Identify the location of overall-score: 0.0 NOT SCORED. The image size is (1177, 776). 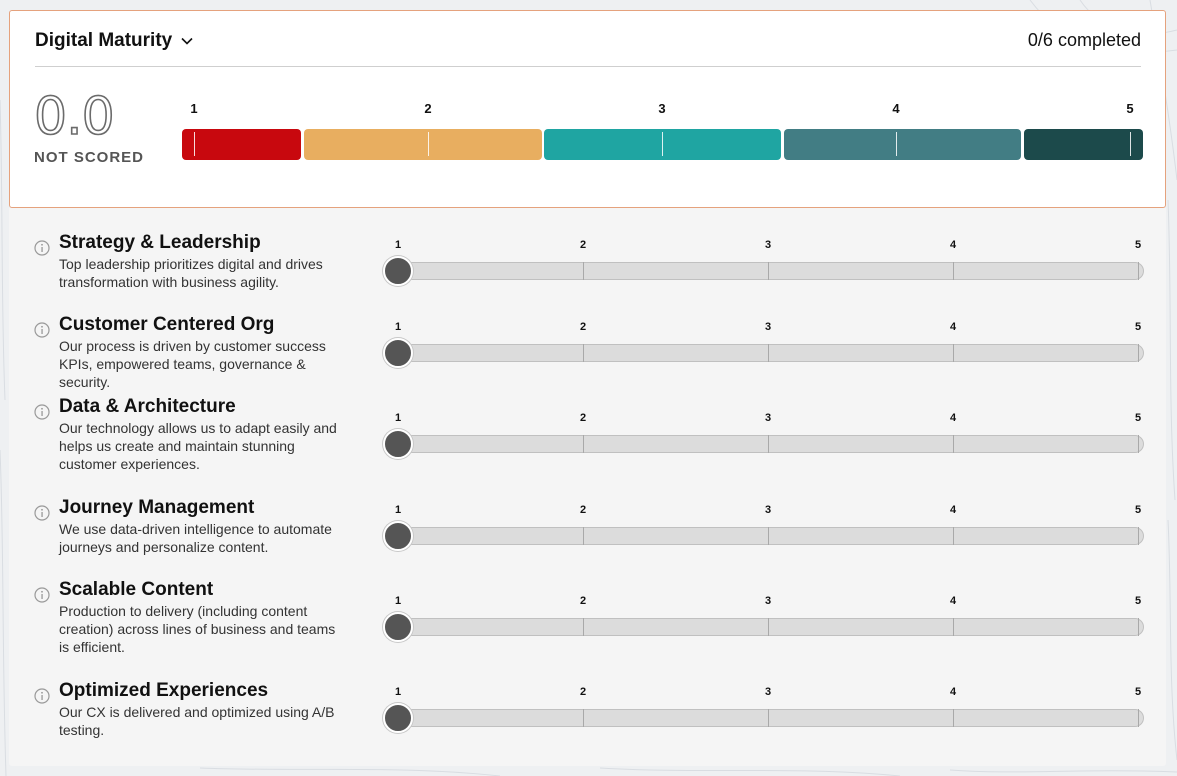
(89, 126).